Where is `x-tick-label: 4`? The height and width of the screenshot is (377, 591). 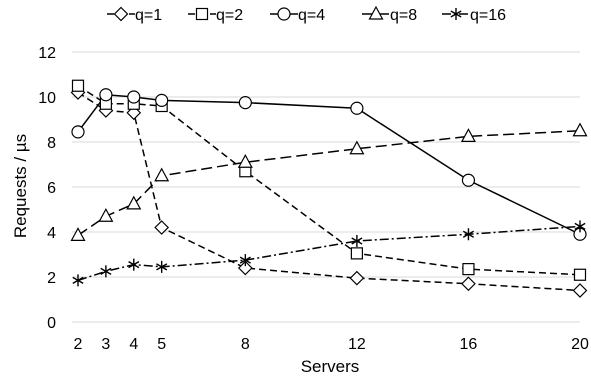
x-tick-label: 4 is located at coordinates (133, 344).